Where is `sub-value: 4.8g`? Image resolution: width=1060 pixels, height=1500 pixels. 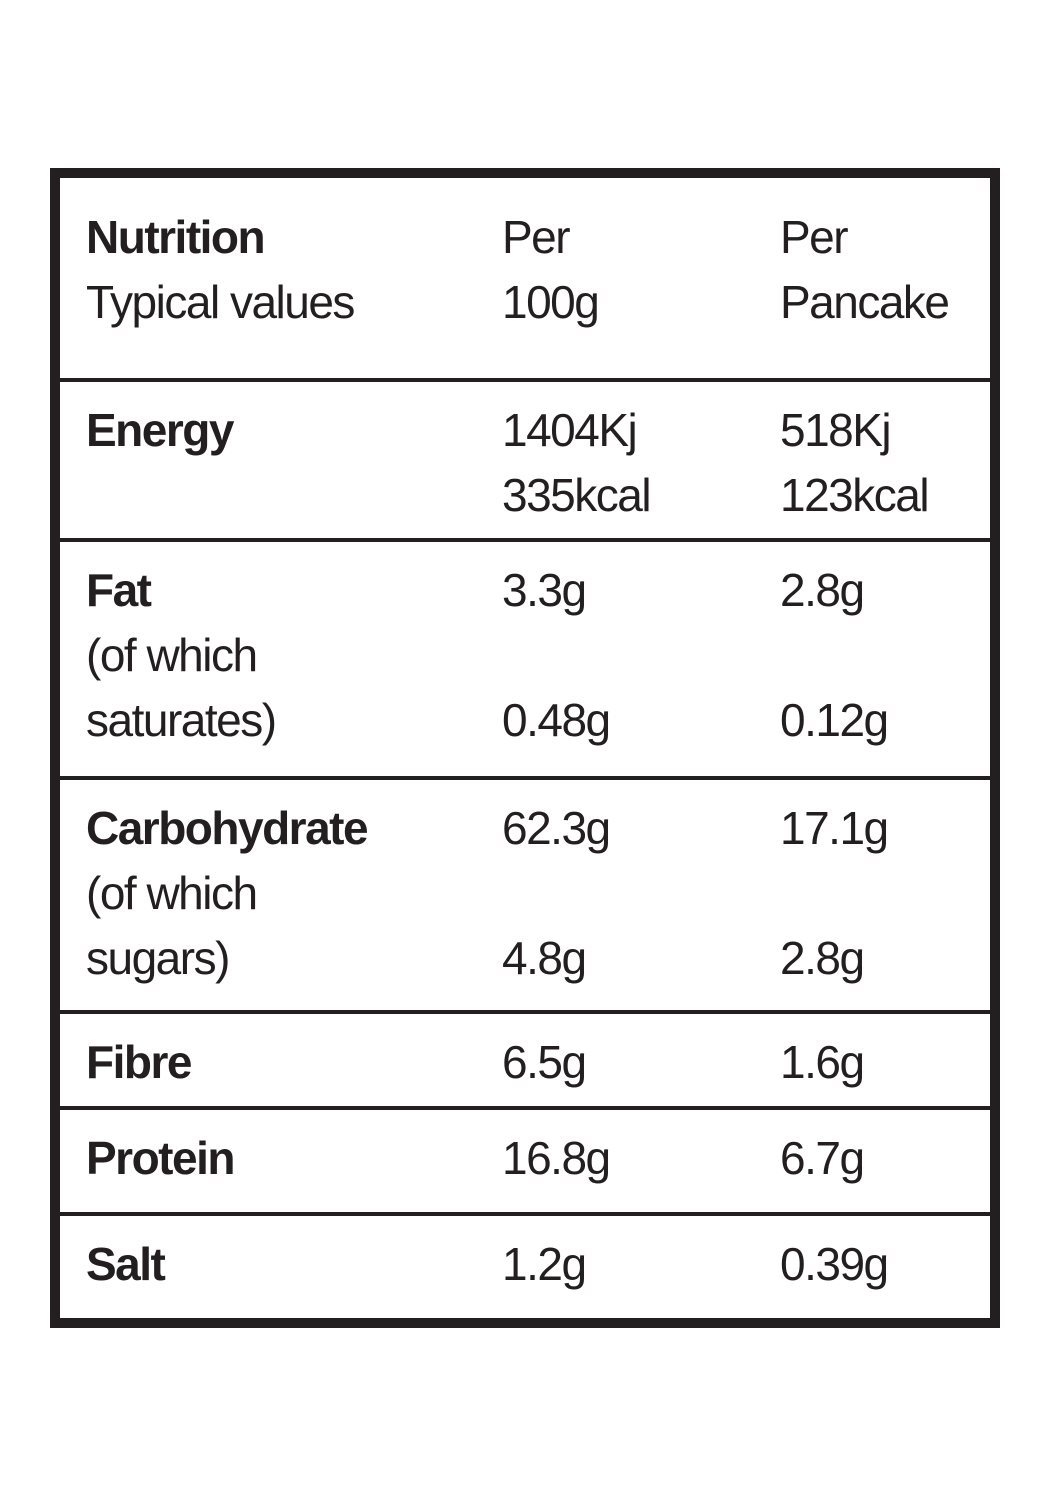
sub-value: 4.8g is located at coordinates (544, 958).